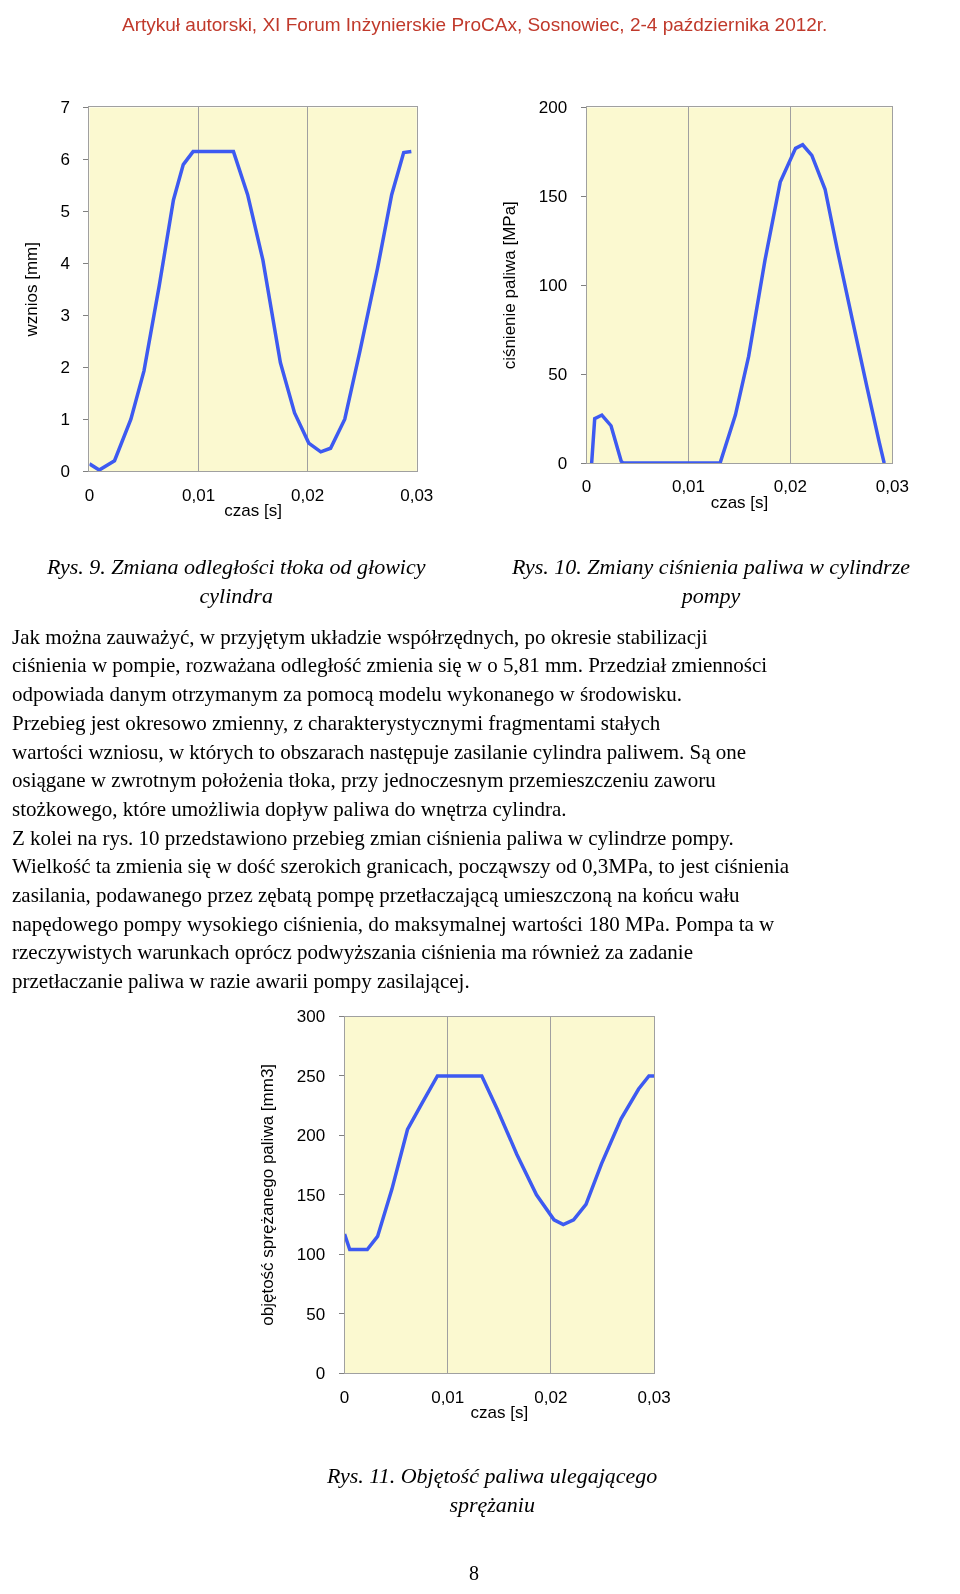 Image resolution: width=960 pixels, height=1594 pixels. Describe the element at coordinates (65, 108) in the screenshot. I see `y-tick-label: 7` at that location.